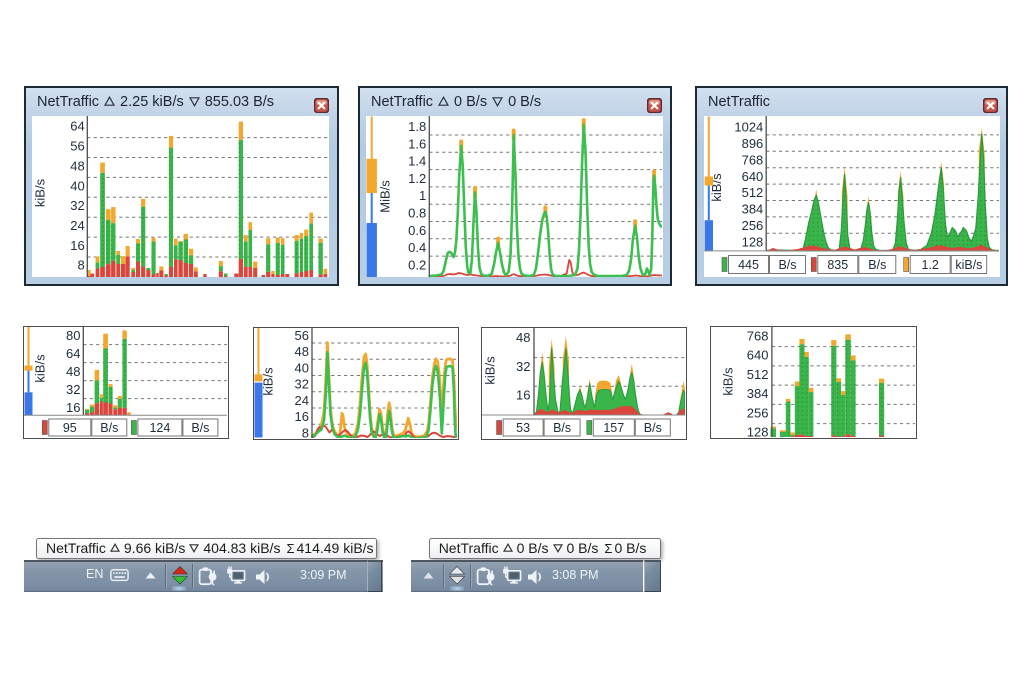 Image resolution: width=1024 pixels, height=676 pixels. Describe the element at coordinates (748, 264) in the screenshot. I see `svg-text: 445` at that location.